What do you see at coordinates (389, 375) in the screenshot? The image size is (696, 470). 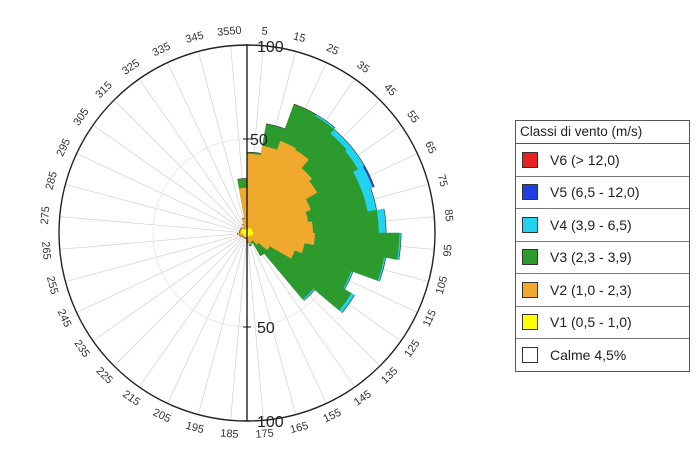 I see `direction-label: 135` at bounding box center [389, 375].